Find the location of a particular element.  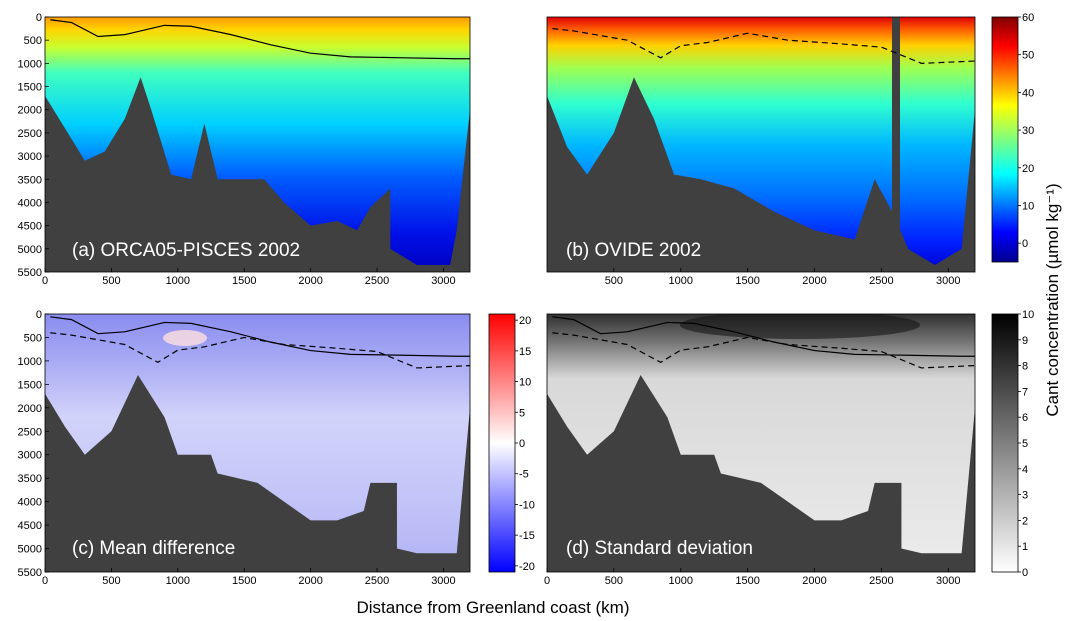

panel-c-title: (c) Mean difference is located at coordinates (153, 548).